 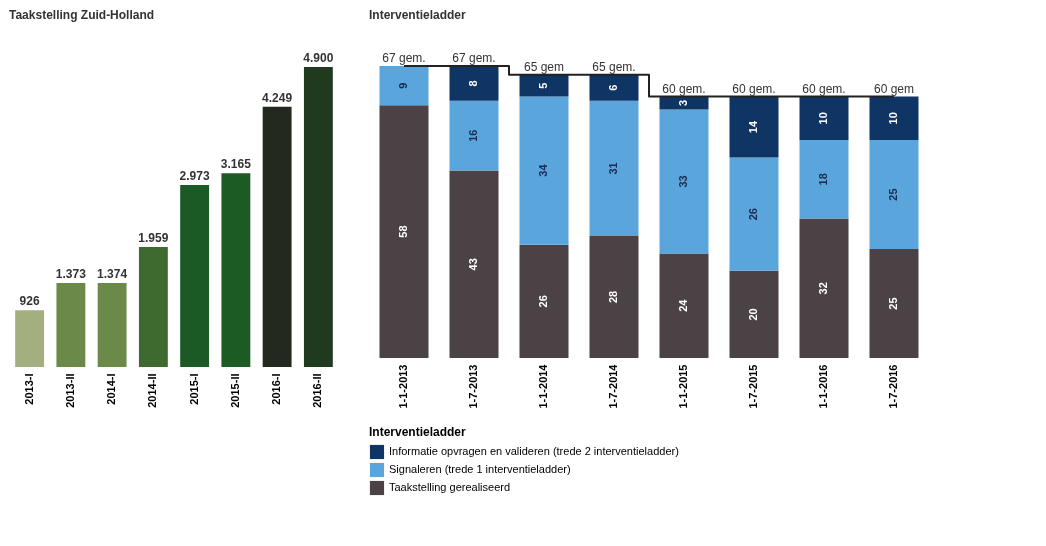 What do you see at coordinates (153, 238) in the screenshot?
I see `data-label: 1.959` at bounding box center [153, 238].